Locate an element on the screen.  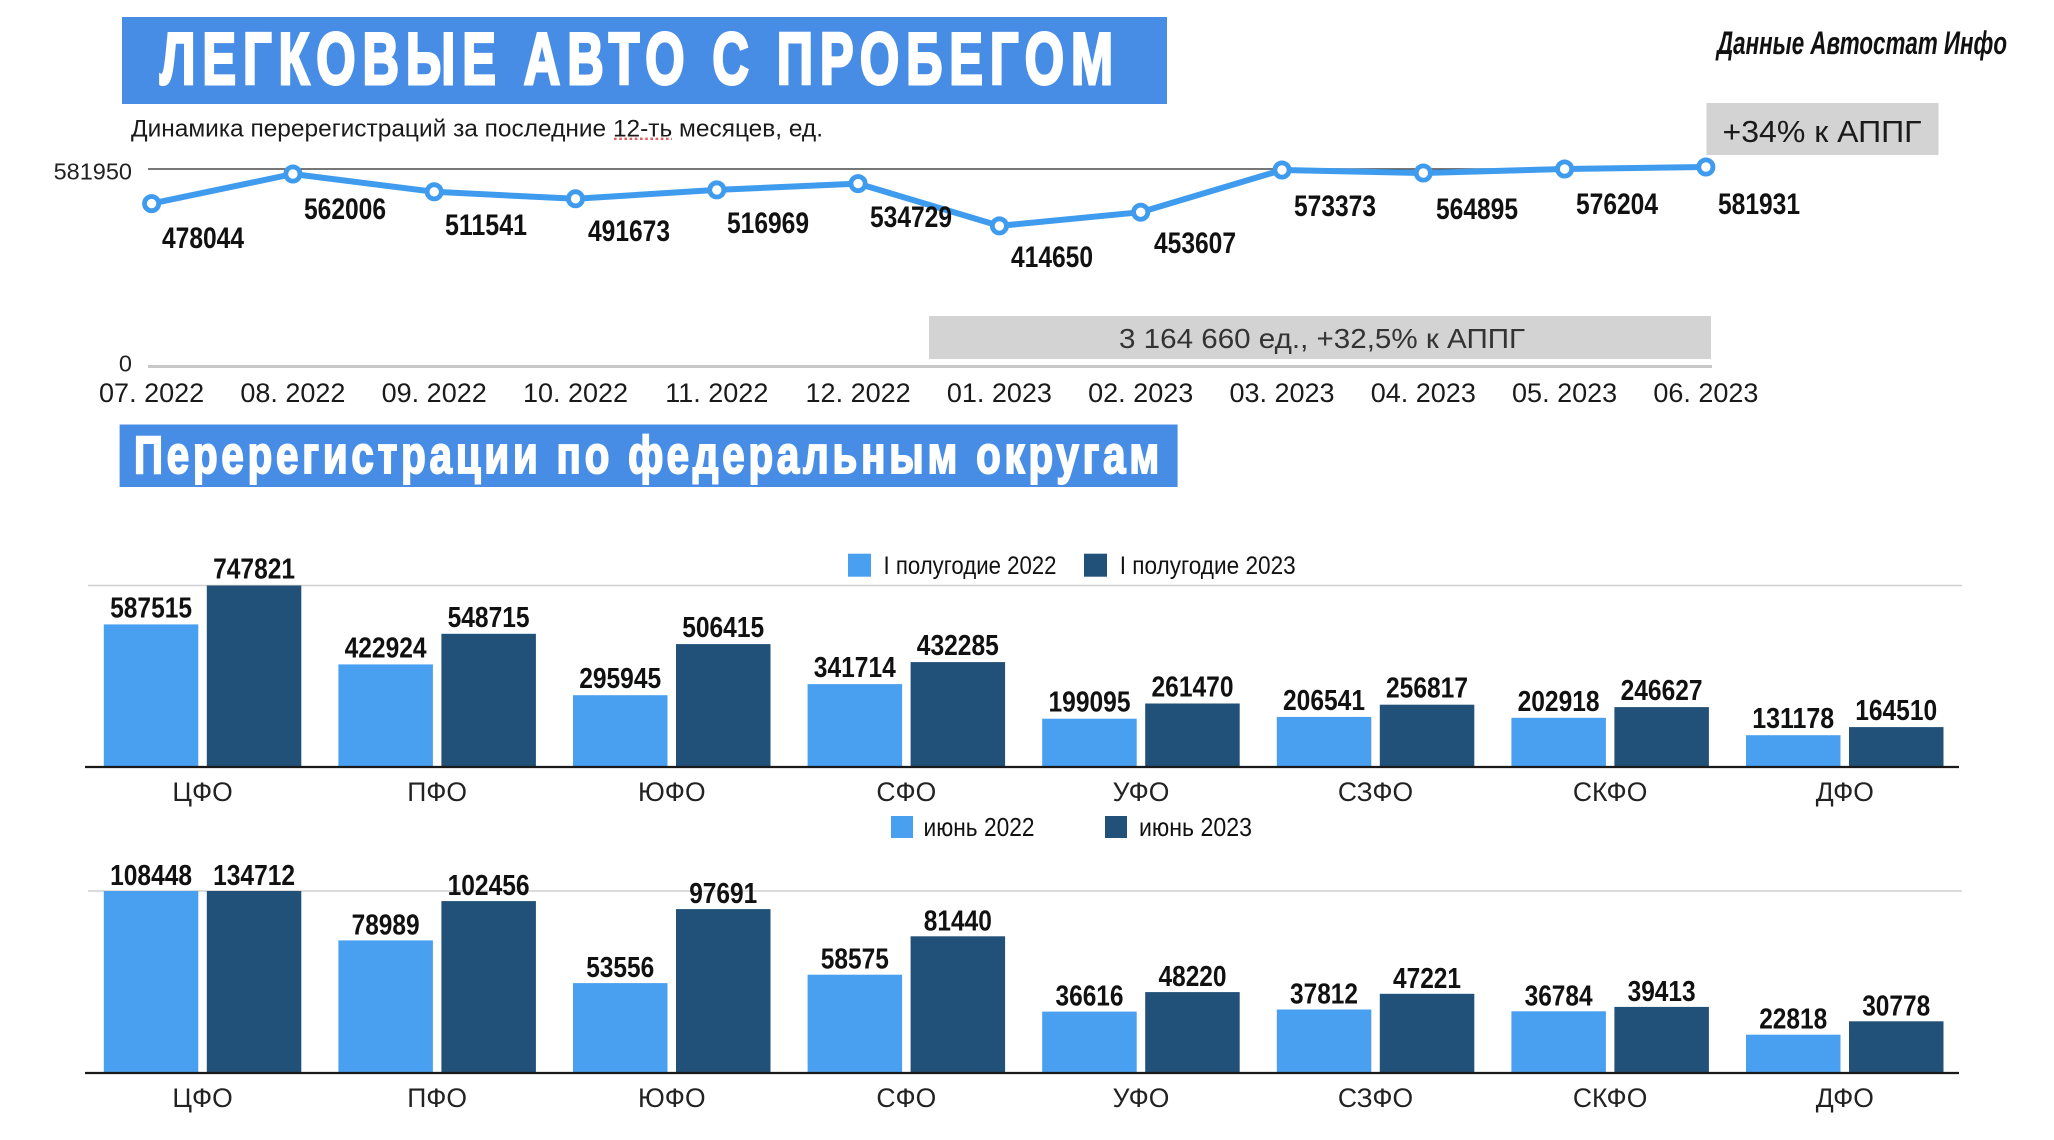
svg-text: 516969 is located at coordinates (768, 223).